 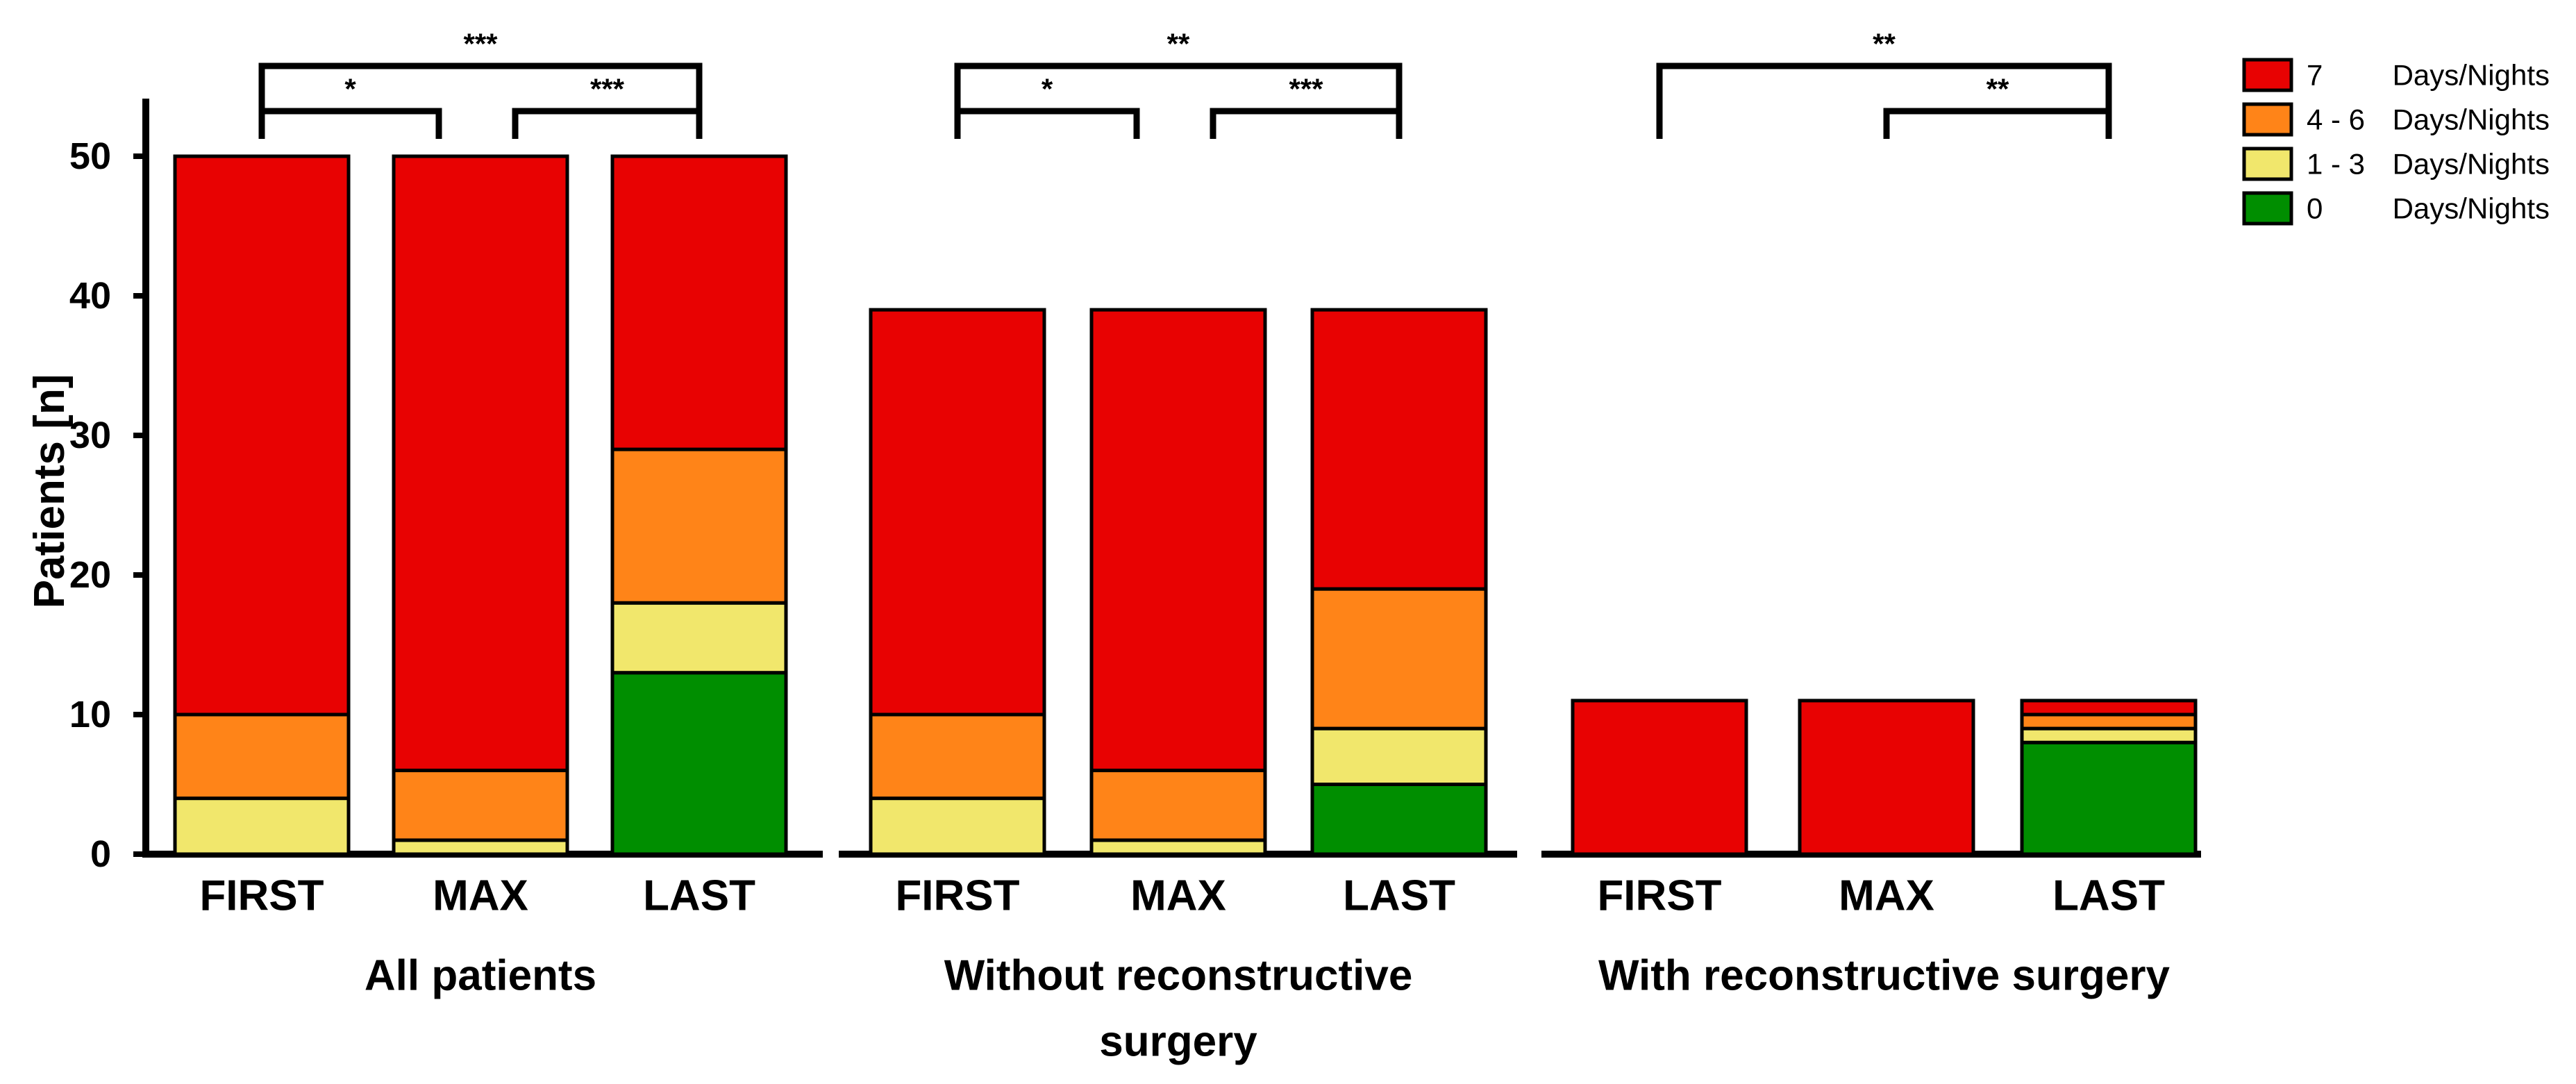 What do you see at coordinates (90, 156) in the screenshot?
I see `y-tick-label: 50` at bounding box center [90, 156].